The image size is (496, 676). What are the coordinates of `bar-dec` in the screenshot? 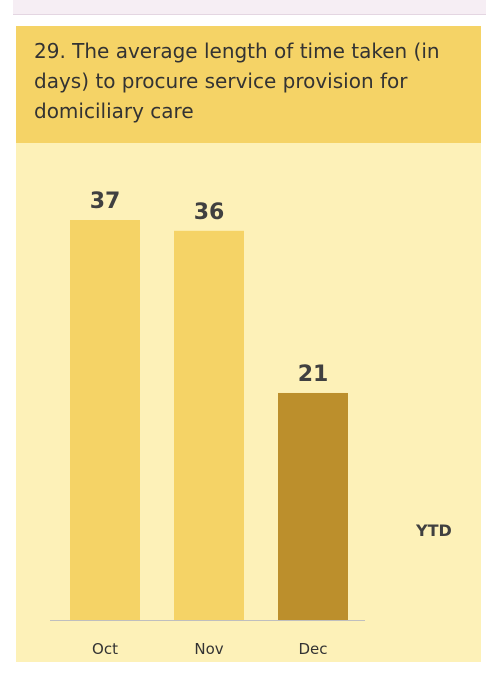 It's located at (313, 506).